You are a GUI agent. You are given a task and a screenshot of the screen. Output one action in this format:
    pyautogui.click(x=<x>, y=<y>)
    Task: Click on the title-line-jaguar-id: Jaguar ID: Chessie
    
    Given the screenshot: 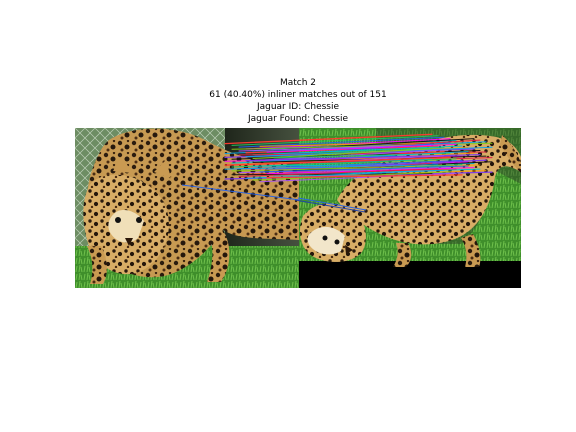 What is the action you would take?
    pyautogui.click(x=298, y=107)
    